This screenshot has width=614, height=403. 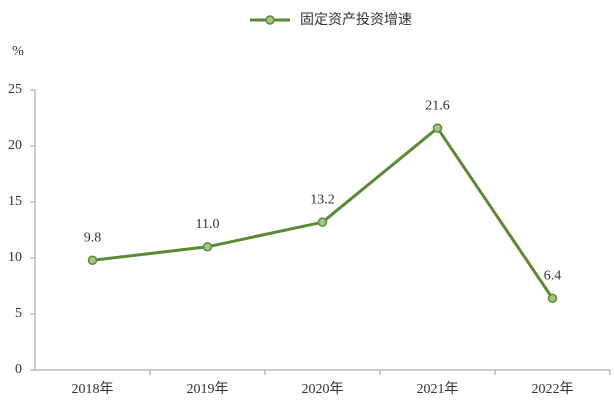 I want to click on legend-label: 固定资产投资增速, so click(x=356, y=20).